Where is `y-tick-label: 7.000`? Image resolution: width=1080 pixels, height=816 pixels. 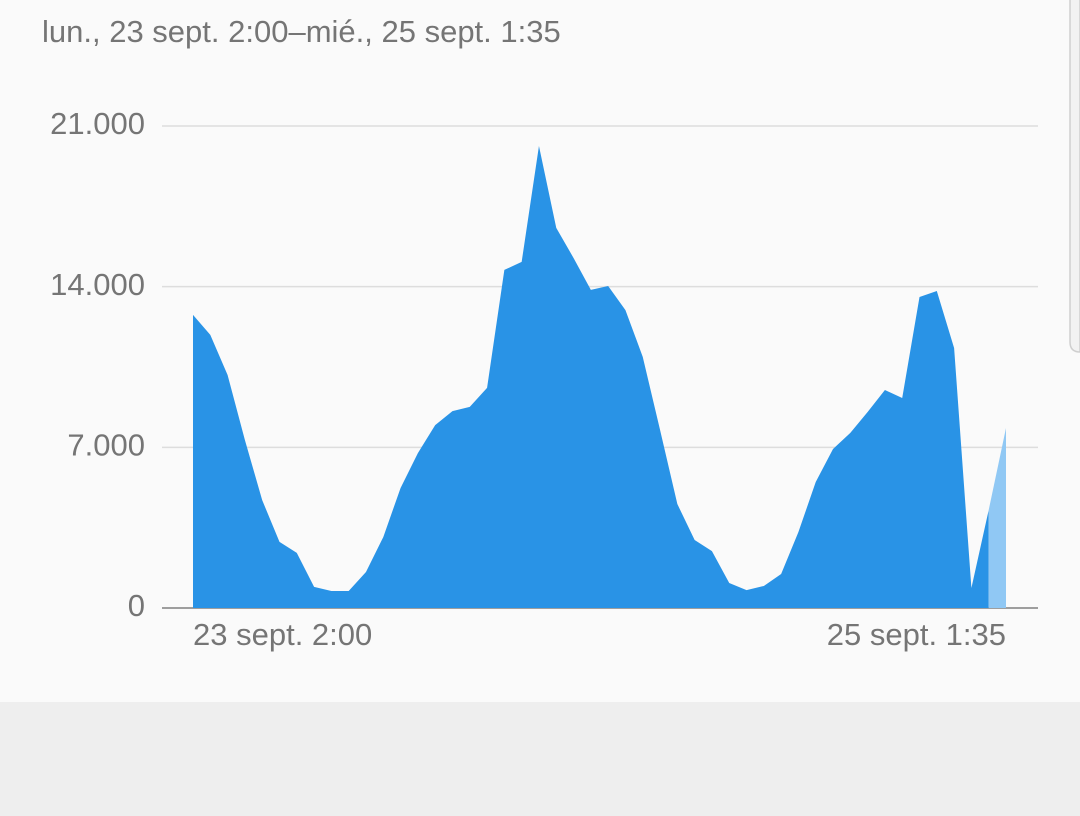 y-tick-label: 7.000 is located at coordinates (106, 445).